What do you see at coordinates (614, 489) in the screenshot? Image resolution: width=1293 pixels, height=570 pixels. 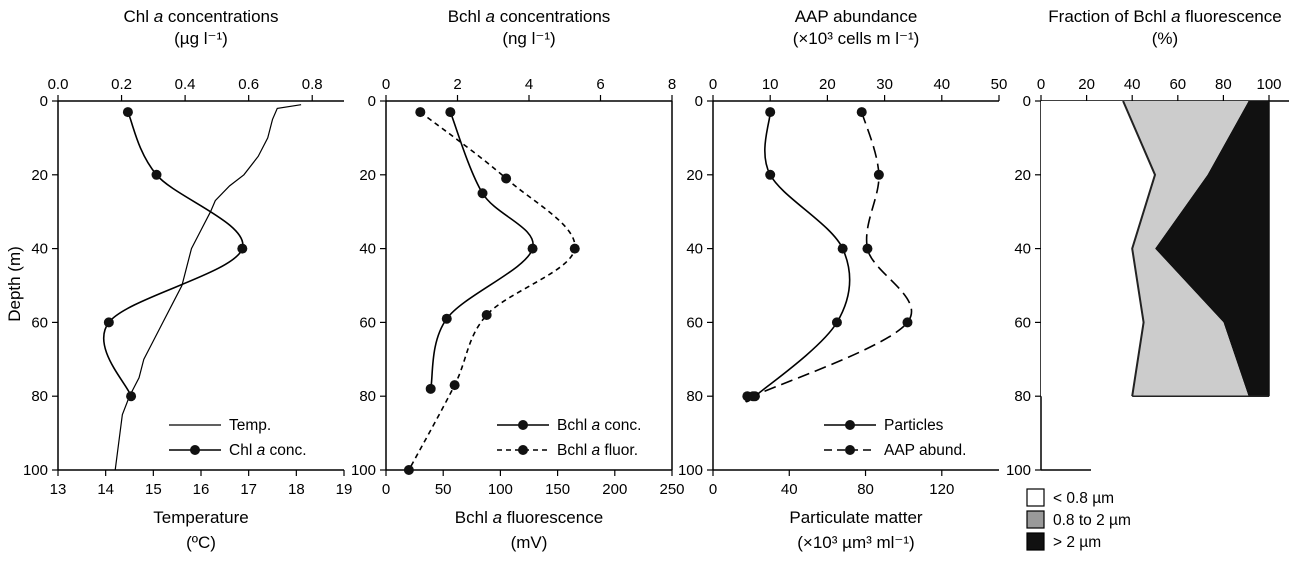 I see `bottom-tick-label: 200` at bounding box center [614, 489].